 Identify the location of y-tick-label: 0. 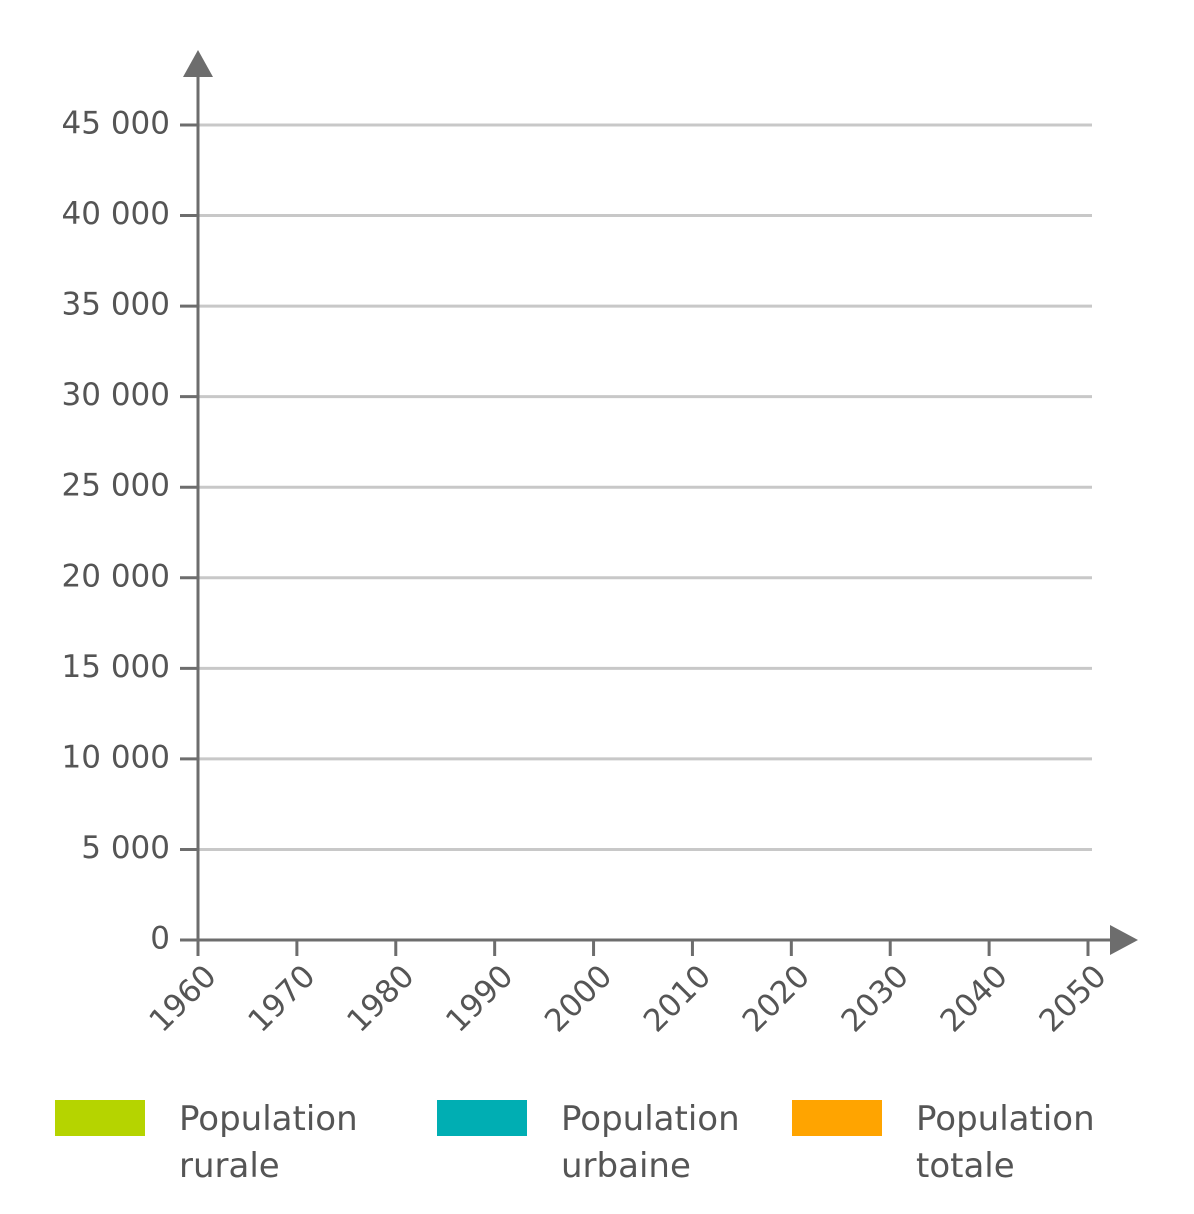
(160, 939).